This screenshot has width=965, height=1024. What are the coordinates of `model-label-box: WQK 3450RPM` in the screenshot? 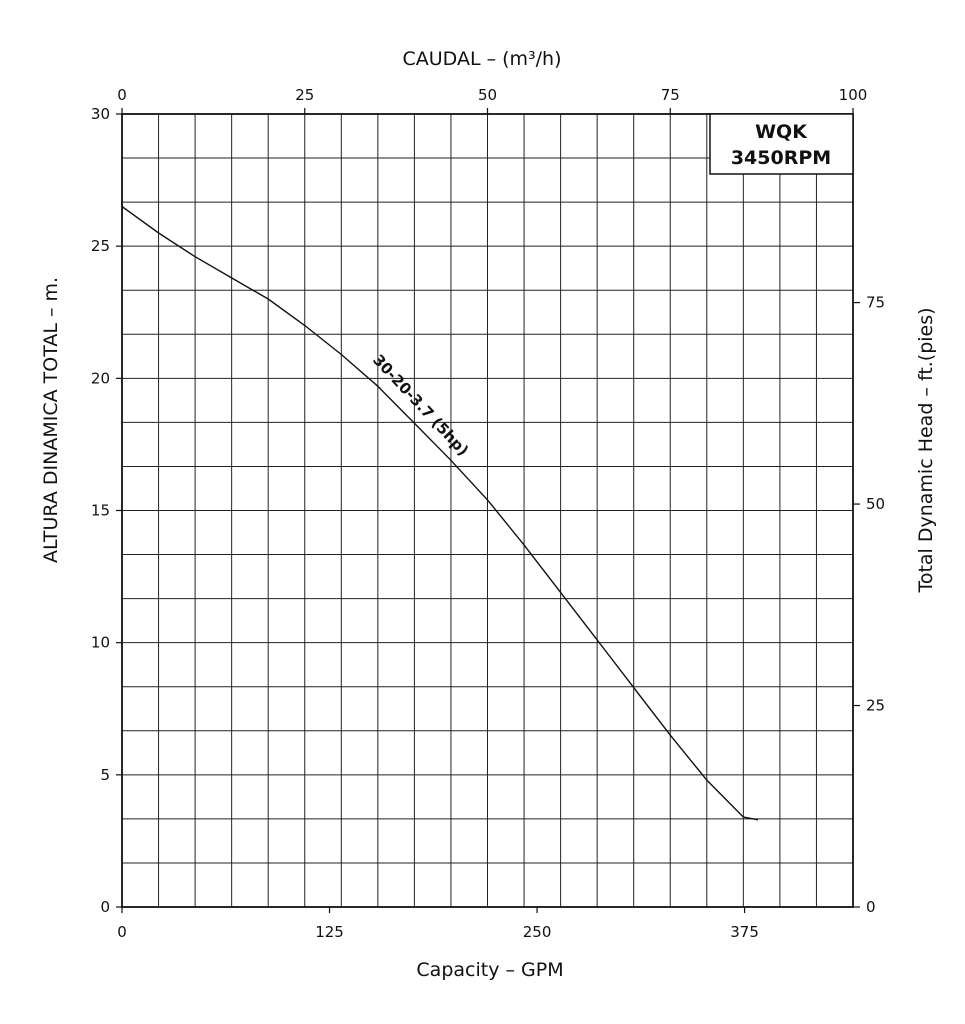 It's located at (781, 144).